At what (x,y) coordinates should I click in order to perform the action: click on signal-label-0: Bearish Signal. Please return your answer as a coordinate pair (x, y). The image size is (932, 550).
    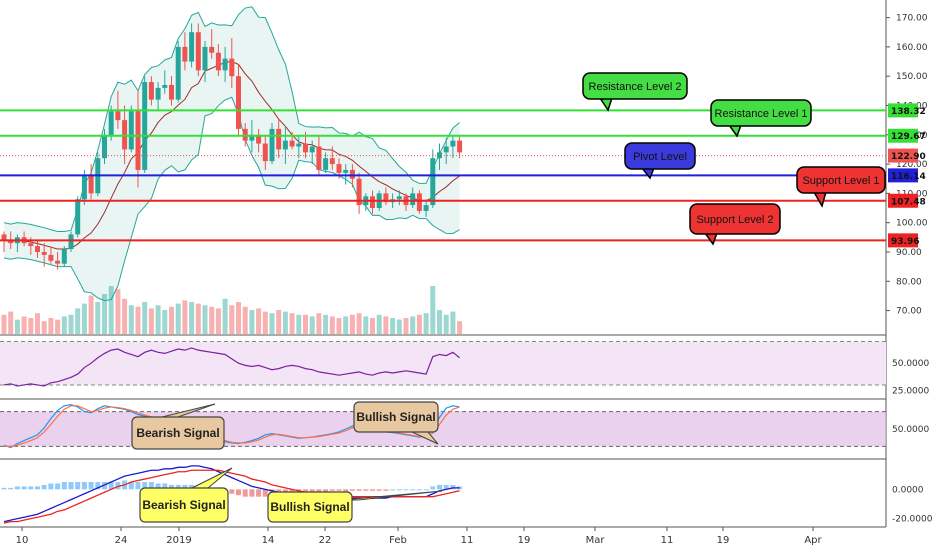
    Looking at the image, I should click on (177, 433).